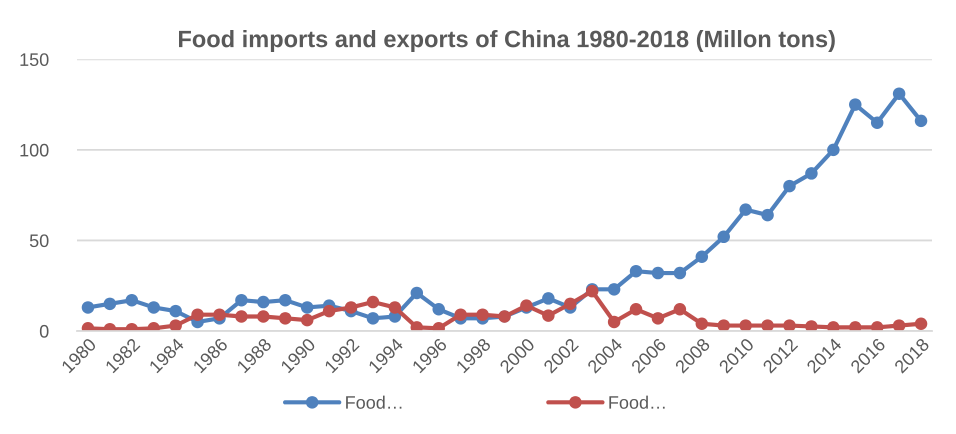  I want to click on y-tick-label: 0, so click(44, 331).